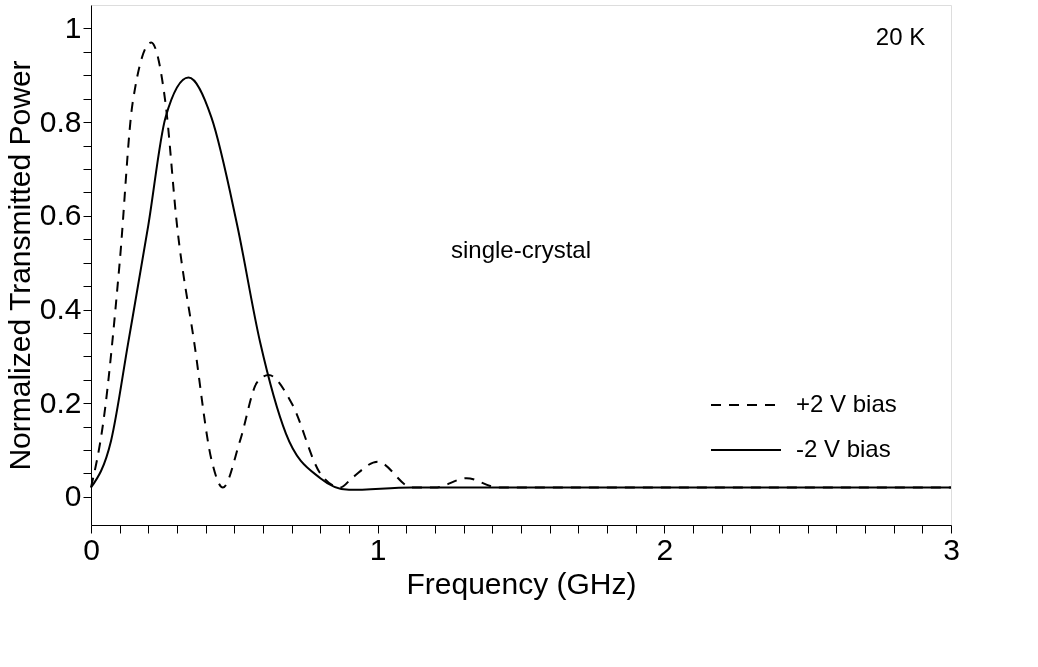  Describe the element at coordinates (843, 448) in the screenshot. I see `legend-label: -2 V bias` at that location.